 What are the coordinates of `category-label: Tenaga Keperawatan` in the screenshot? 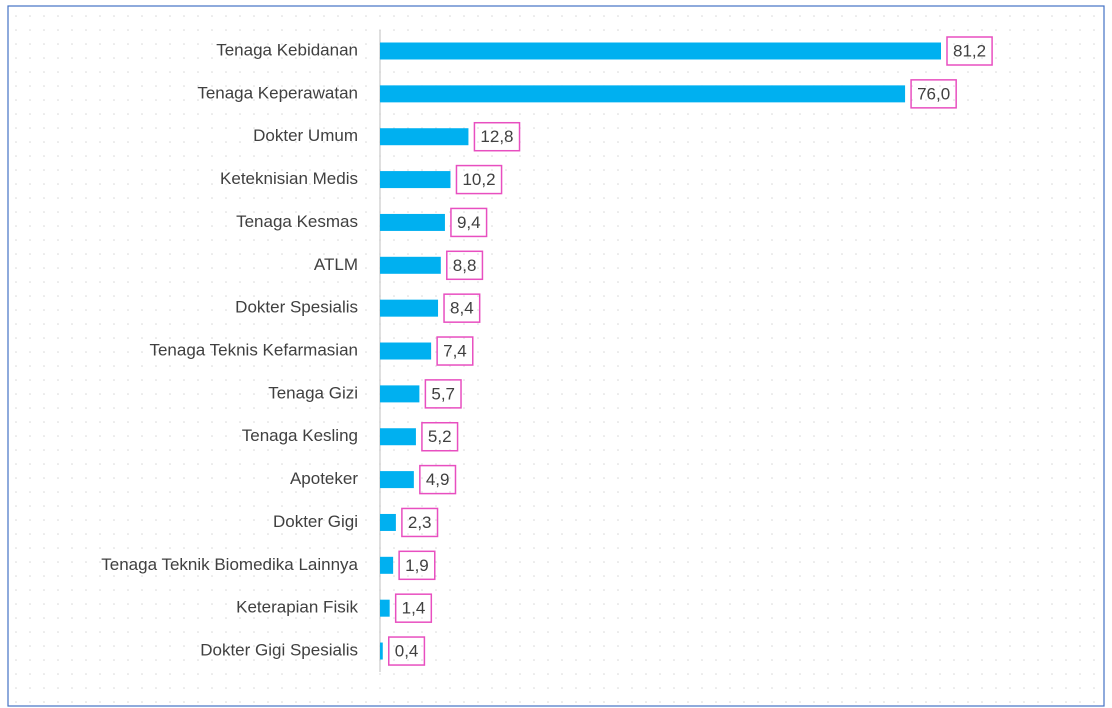 It's located at (277, 92).